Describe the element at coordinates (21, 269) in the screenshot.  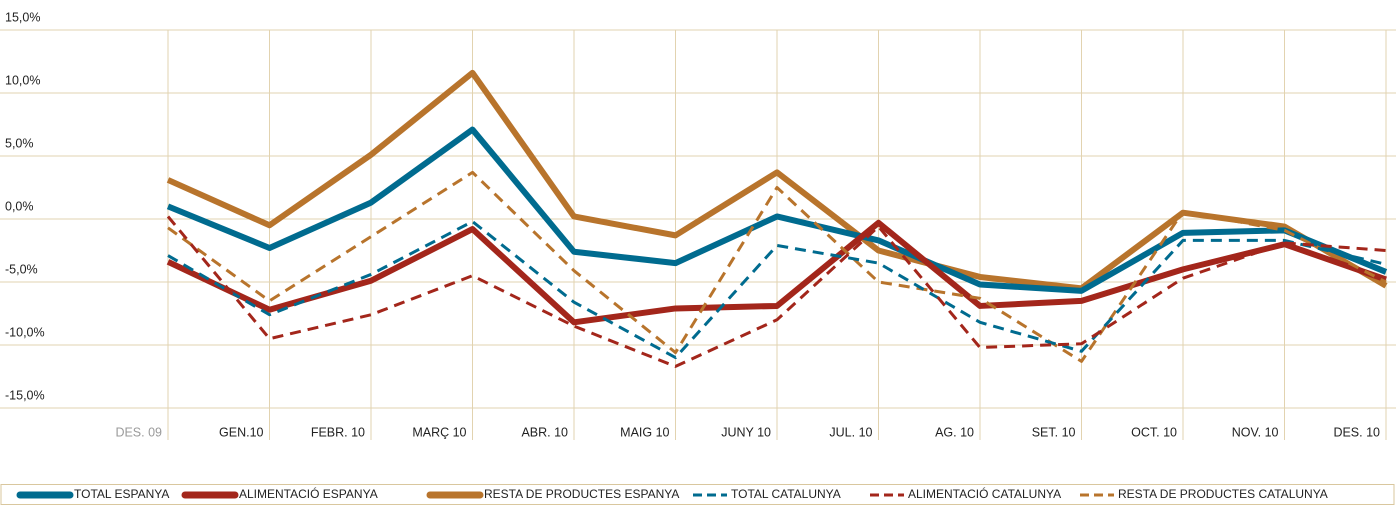
I see `y-tick-label: -5,0%` at that location.